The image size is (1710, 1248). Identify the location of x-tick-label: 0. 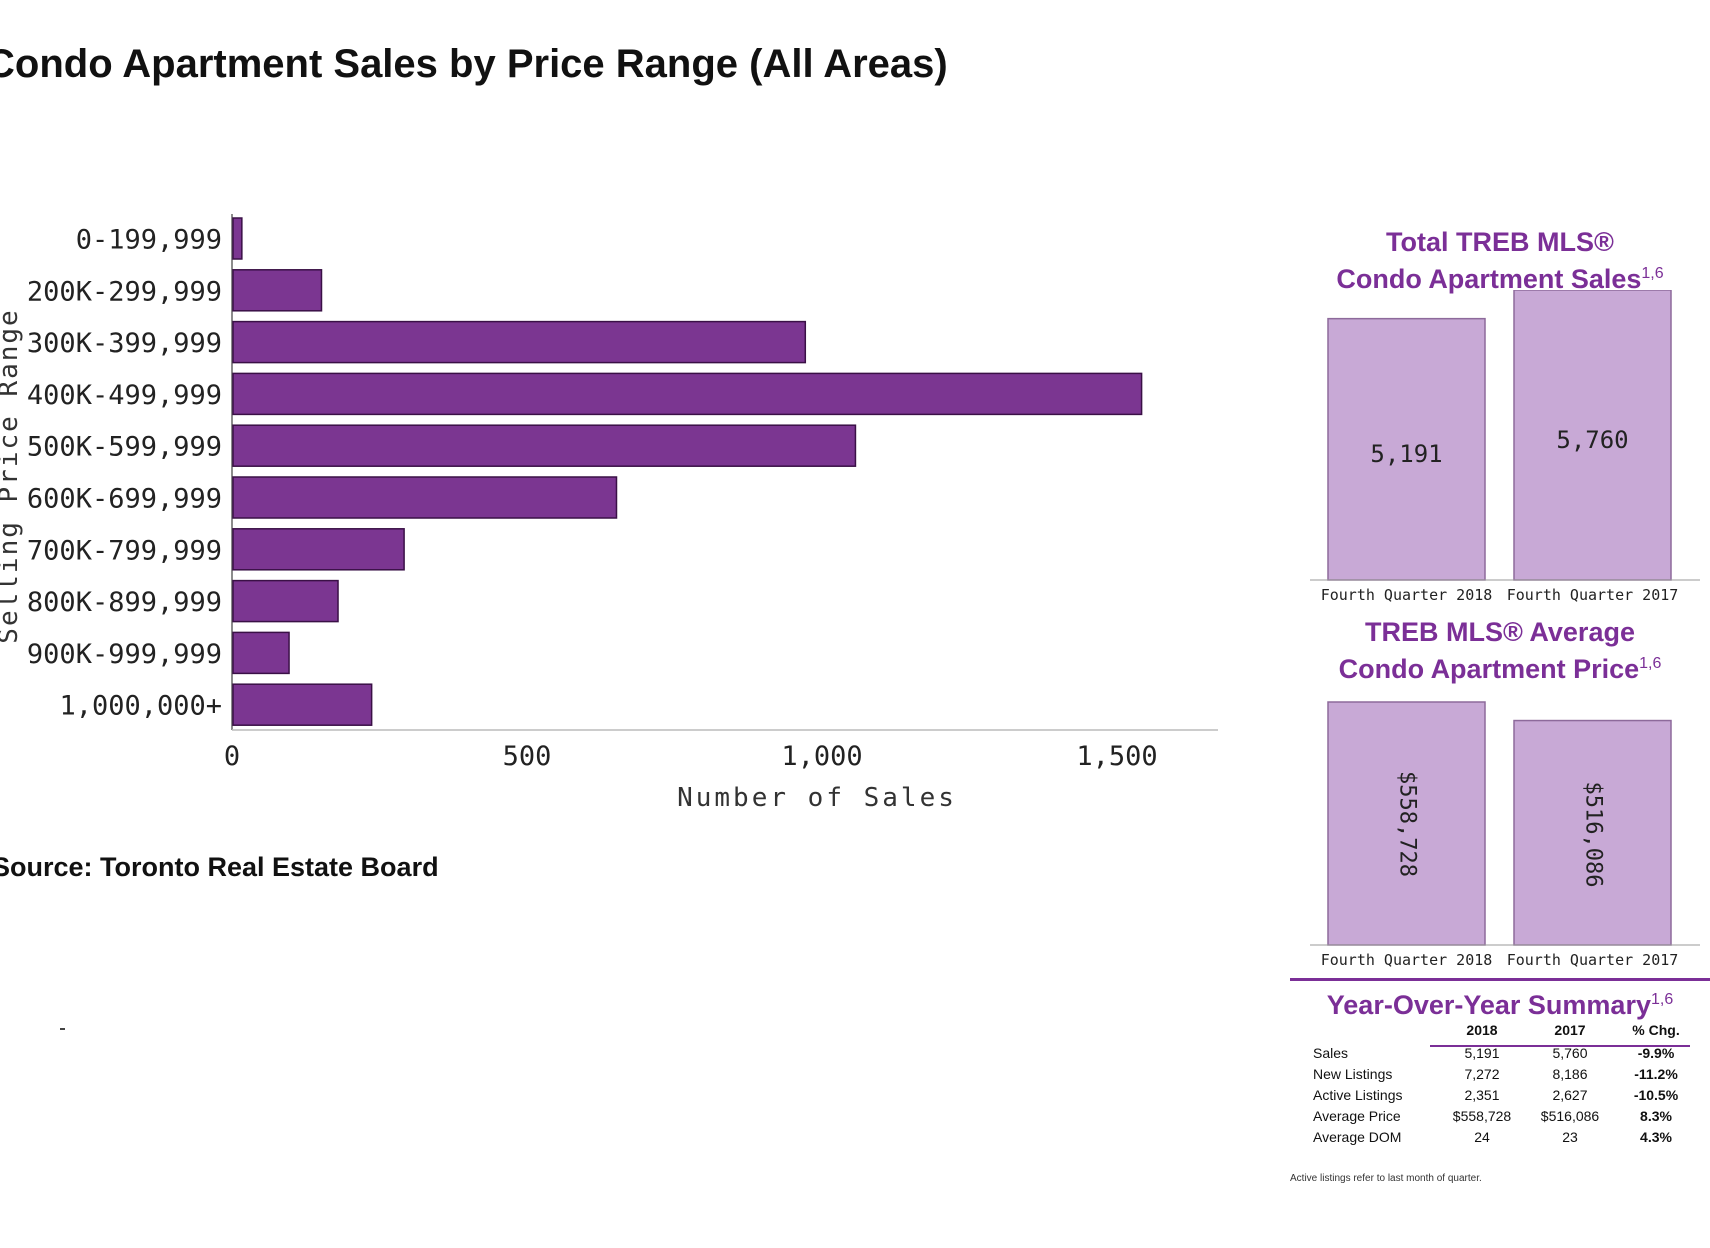
(232, 756).